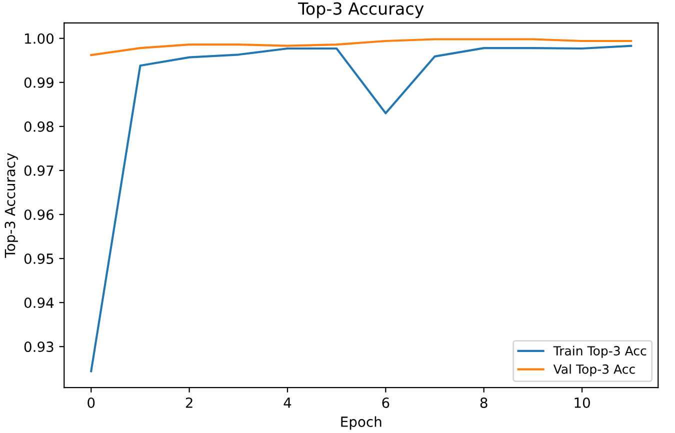 The width and height of the screenshot is (675, 433). What do you see at coordinates (288, 403) in the screenshot?
I see `x-tick-label: 4` at bounding box center [288, 403].